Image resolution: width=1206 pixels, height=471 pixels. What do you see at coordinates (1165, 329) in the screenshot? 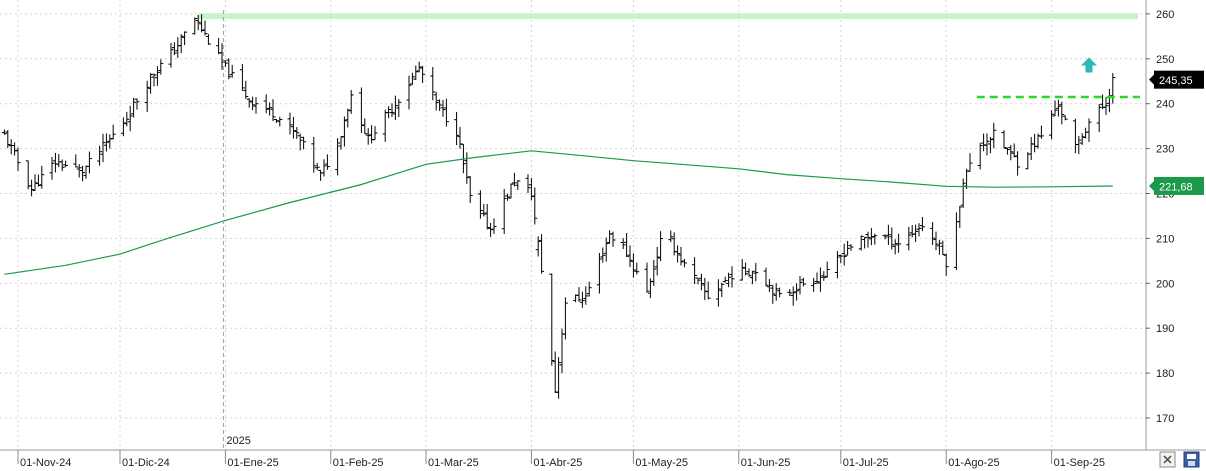
I see `y-tick-label: 190` at bounding box center [1165, 329].